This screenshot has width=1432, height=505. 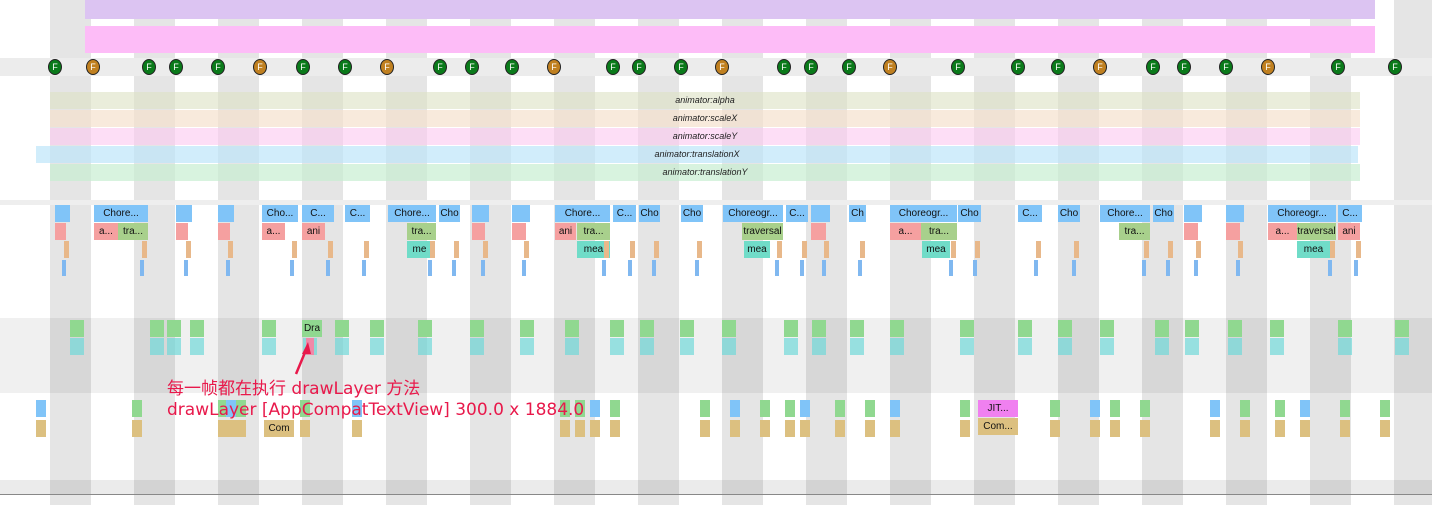 What do you see at coordinates (757, 249) in the screenshot?
I see `measure-slice: mea` at bounding box center [757, 249].